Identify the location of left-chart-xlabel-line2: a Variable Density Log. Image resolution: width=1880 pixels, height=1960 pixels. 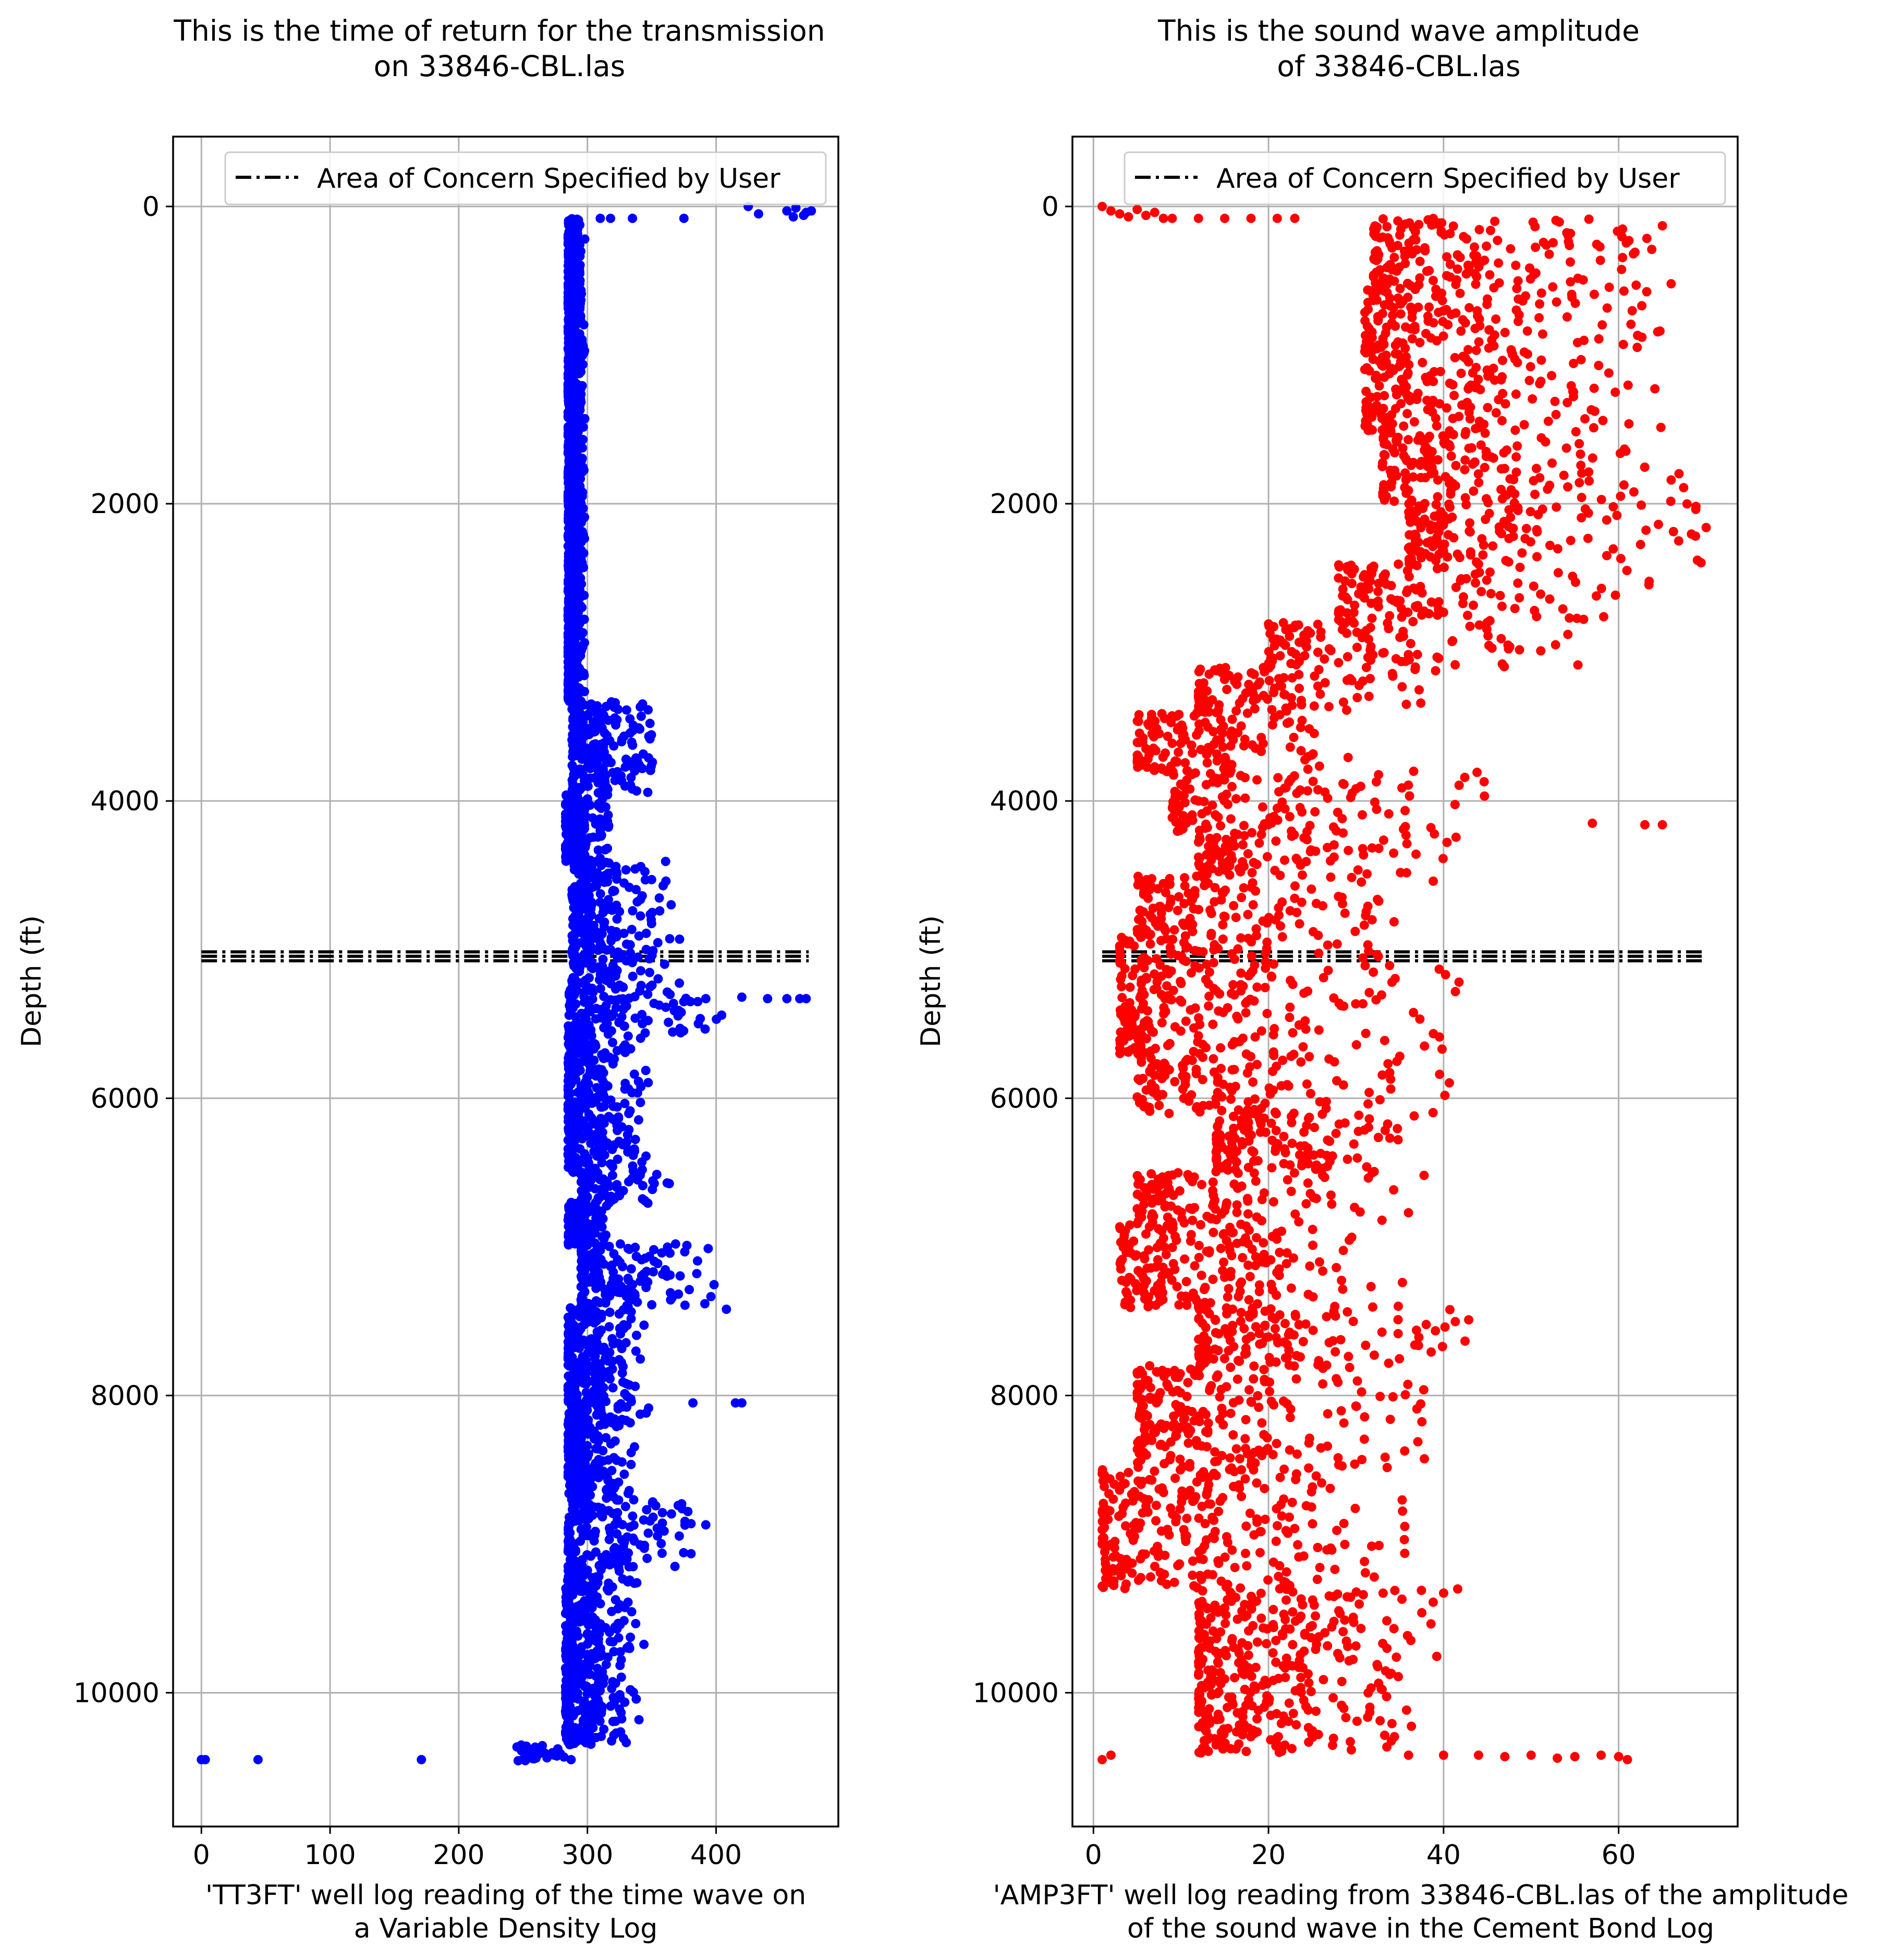
(506, 1928).